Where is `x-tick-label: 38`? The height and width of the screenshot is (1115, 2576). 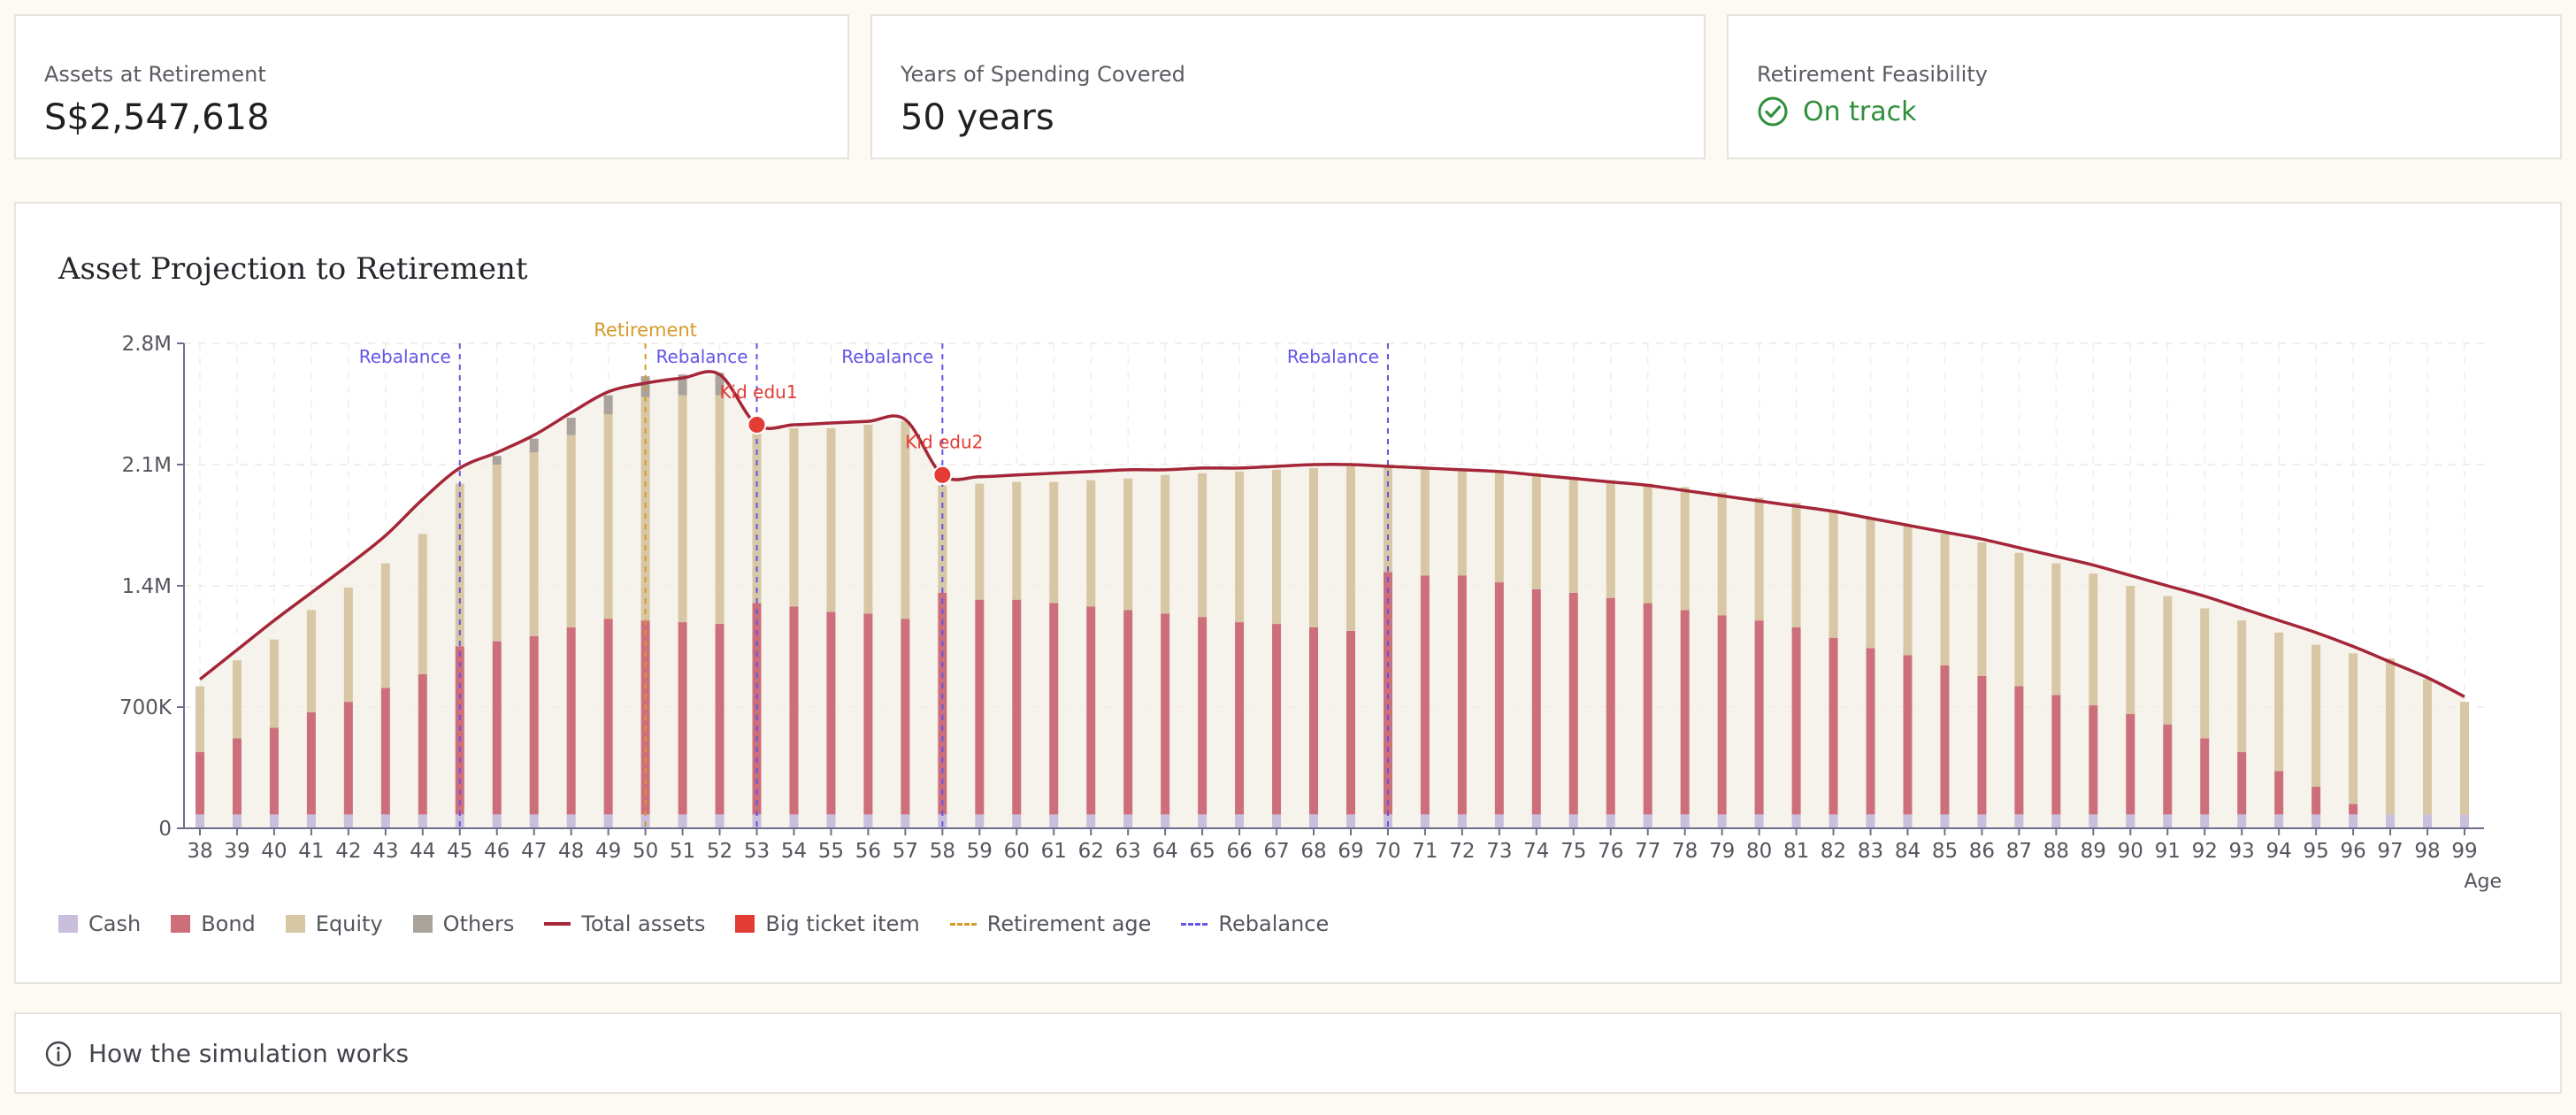 x-tick-label: 38 is located at coordinates (199, 851).